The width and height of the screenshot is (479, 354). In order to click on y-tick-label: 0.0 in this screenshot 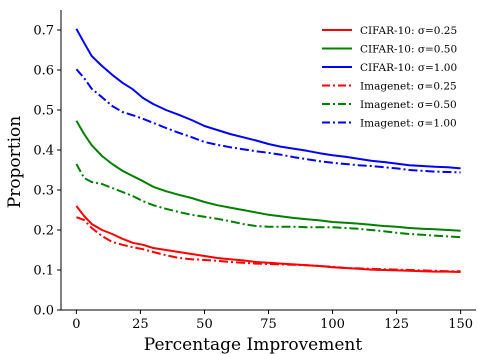, I will do `click(43, 311)`.